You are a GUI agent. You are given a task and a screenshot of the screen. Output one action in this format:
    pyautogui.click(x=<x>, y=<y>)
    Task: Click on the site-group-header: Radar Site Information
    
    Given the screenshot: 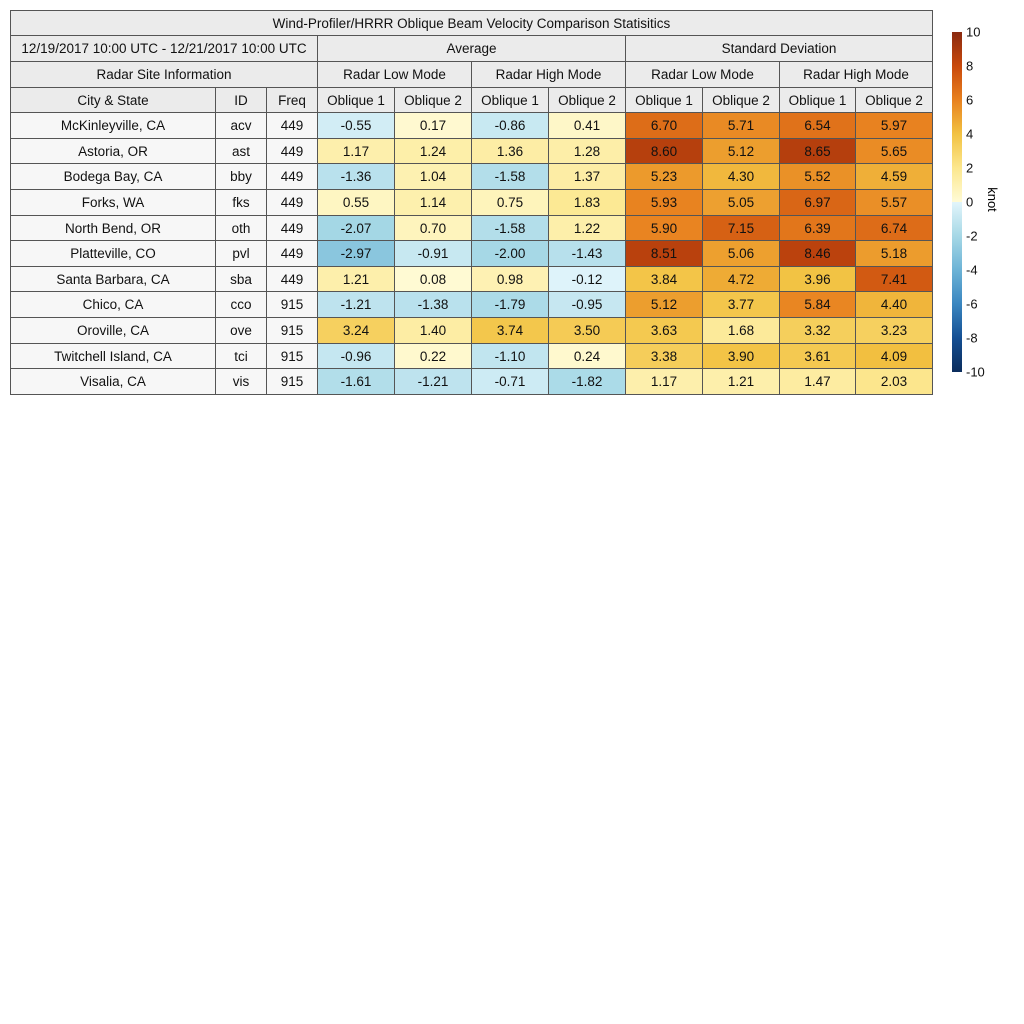 What is the action you would take?
    pyautogui.click(x=164, y=74)
    